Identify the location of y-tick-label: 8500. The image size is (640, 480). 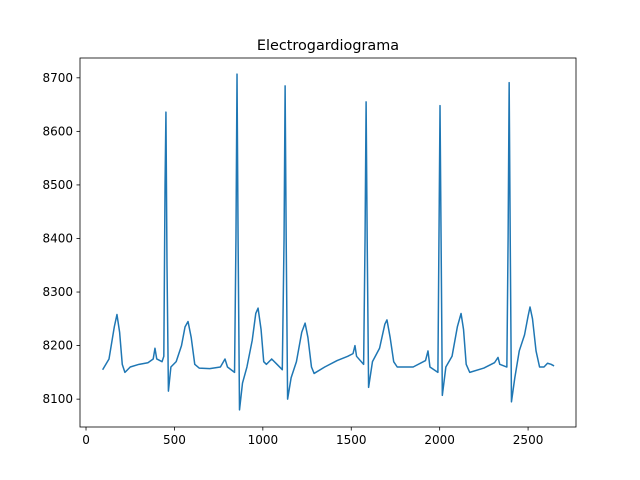
(57, 185).